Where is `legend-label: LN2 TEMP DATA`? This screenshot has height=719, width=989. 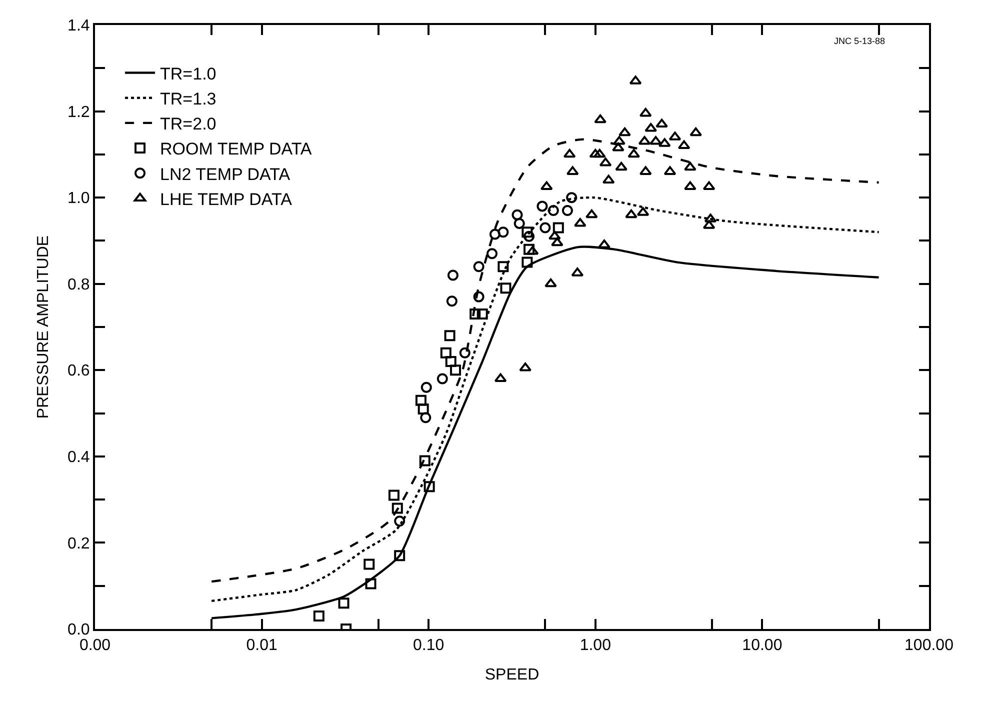 legend-label: LN2 TEMP DATA is located at coordinates (225, 174).